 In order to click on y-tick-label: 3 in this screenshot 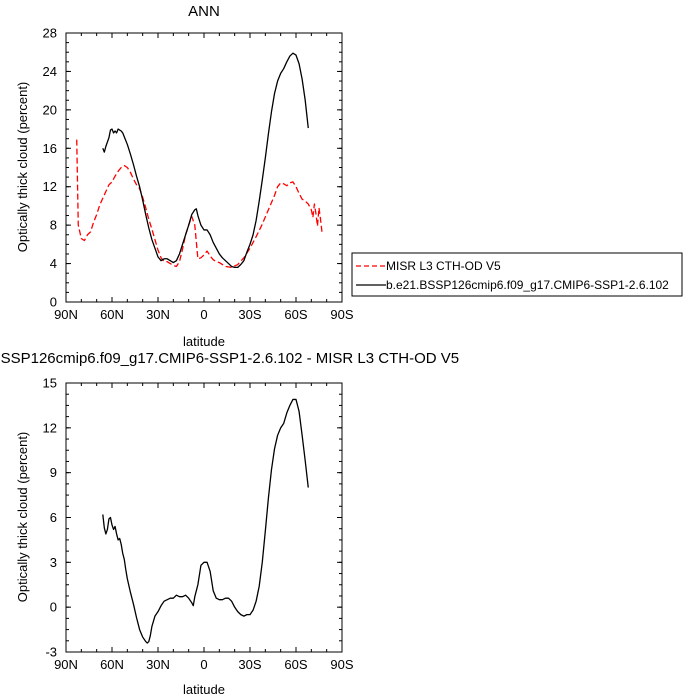, I will do `click(53, 562)`.